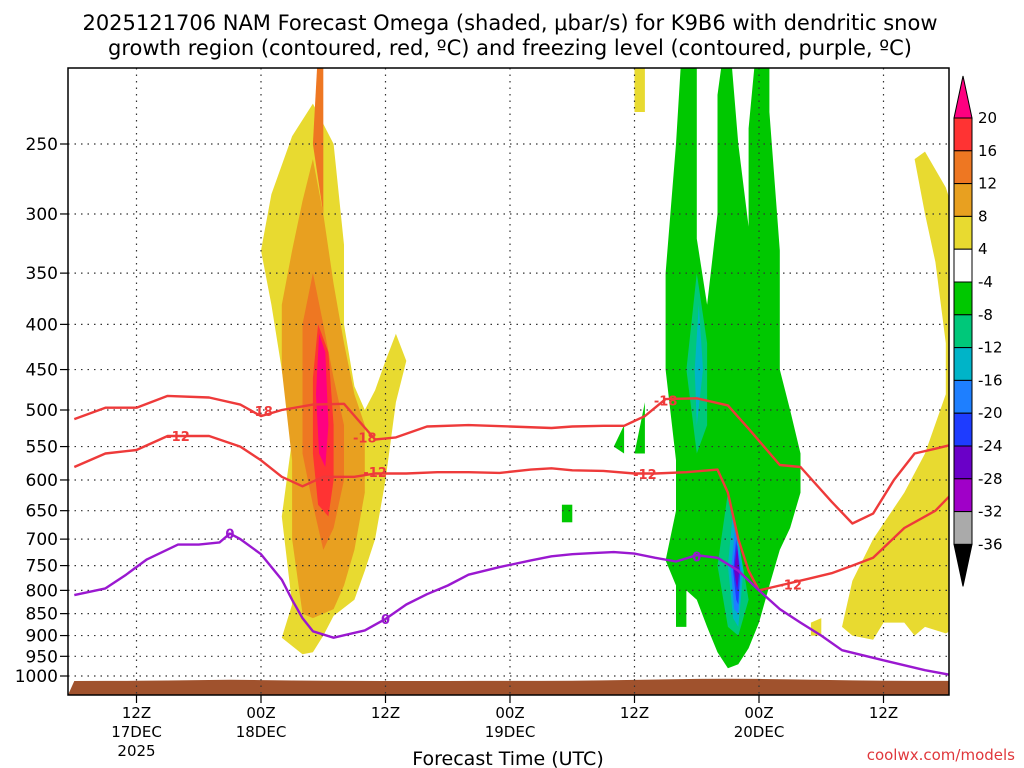 The width and height of the screenshot is (1024, 768). I want to click on ground-terrain, so click(508, 686).